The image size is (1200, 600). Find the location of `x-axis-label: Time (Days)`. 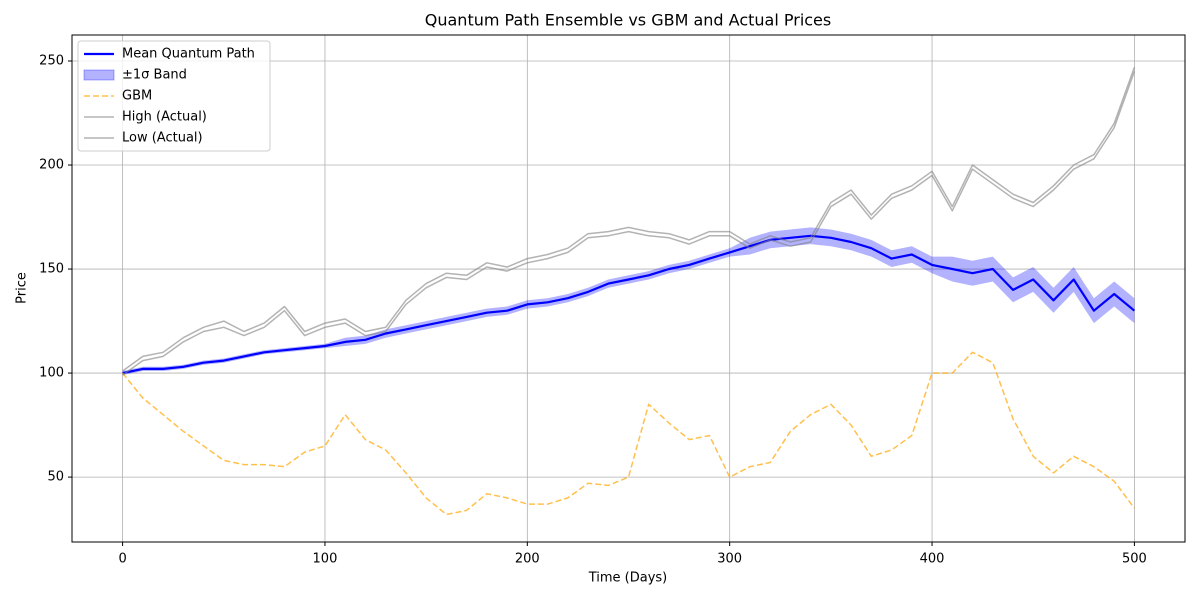

x-axis-label: Time (Days) is located at coordinates (628, 578).